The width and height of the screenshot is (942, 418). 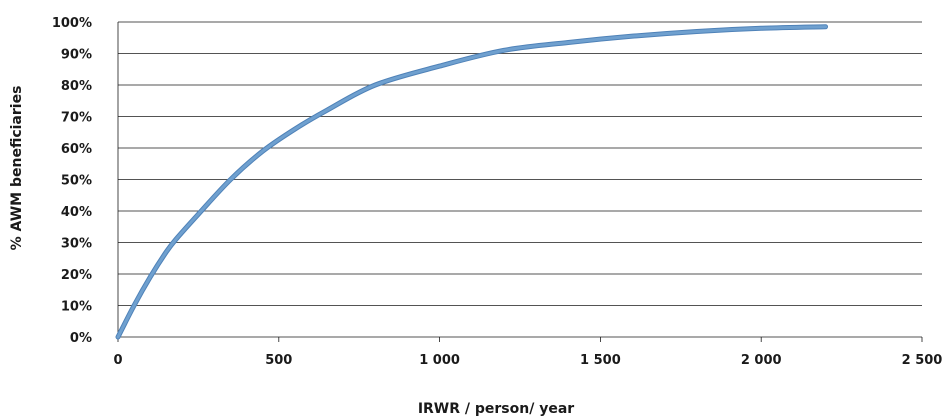 What do you see at coordinates (76, 86) in the screenshot?
I see `y-tick-label: 80%` at bounding box center [76, 86].